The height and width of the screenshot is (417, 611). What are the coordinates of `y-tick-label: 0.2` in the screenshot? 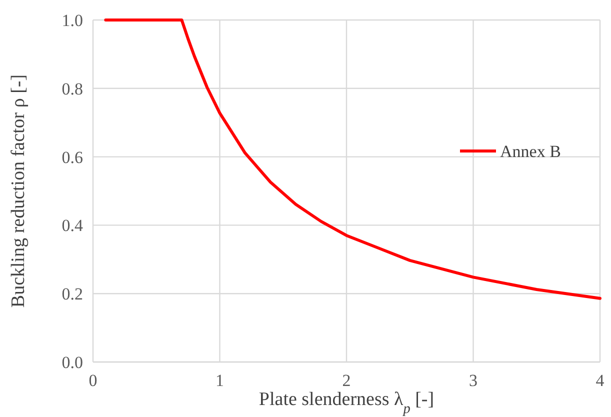 It's located at (72, 294).